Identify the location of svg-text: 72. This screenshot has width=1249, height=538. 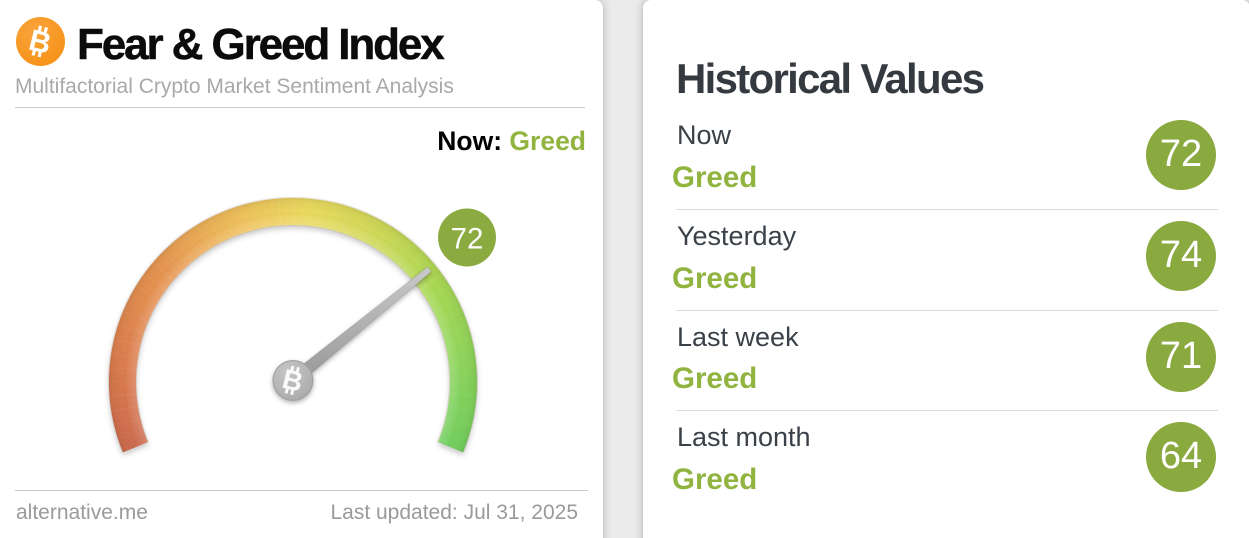
(467, 239).